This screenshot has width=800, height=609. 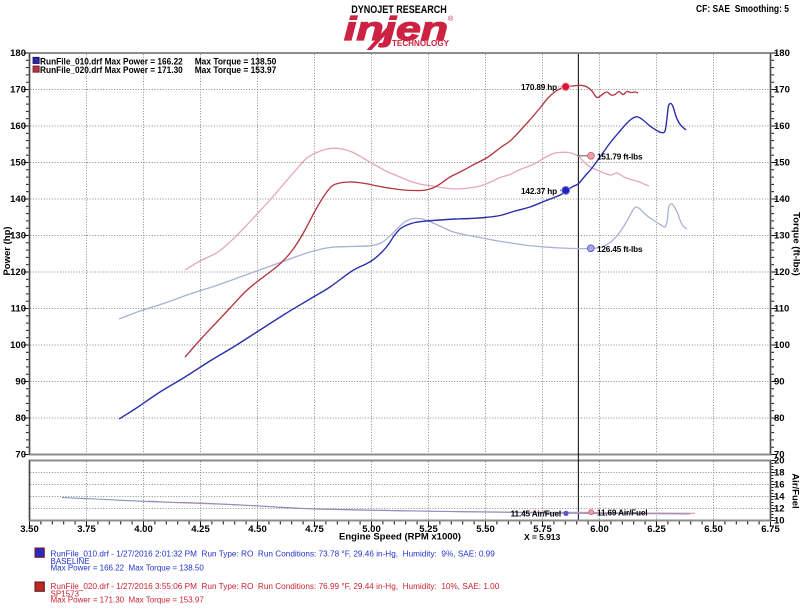 What do you see at coordinates (257, 529) in the screenshot?
I see `svg-text: 4.50` at bounding box center [257, 529].